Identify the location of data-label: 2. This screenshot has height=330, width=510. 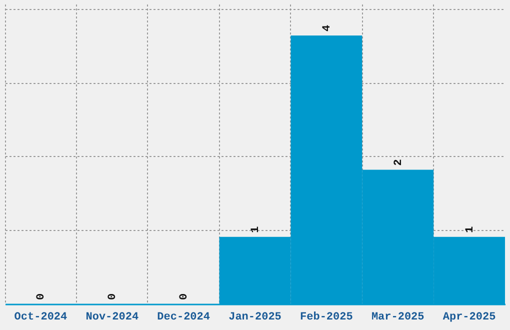
(398, 162).